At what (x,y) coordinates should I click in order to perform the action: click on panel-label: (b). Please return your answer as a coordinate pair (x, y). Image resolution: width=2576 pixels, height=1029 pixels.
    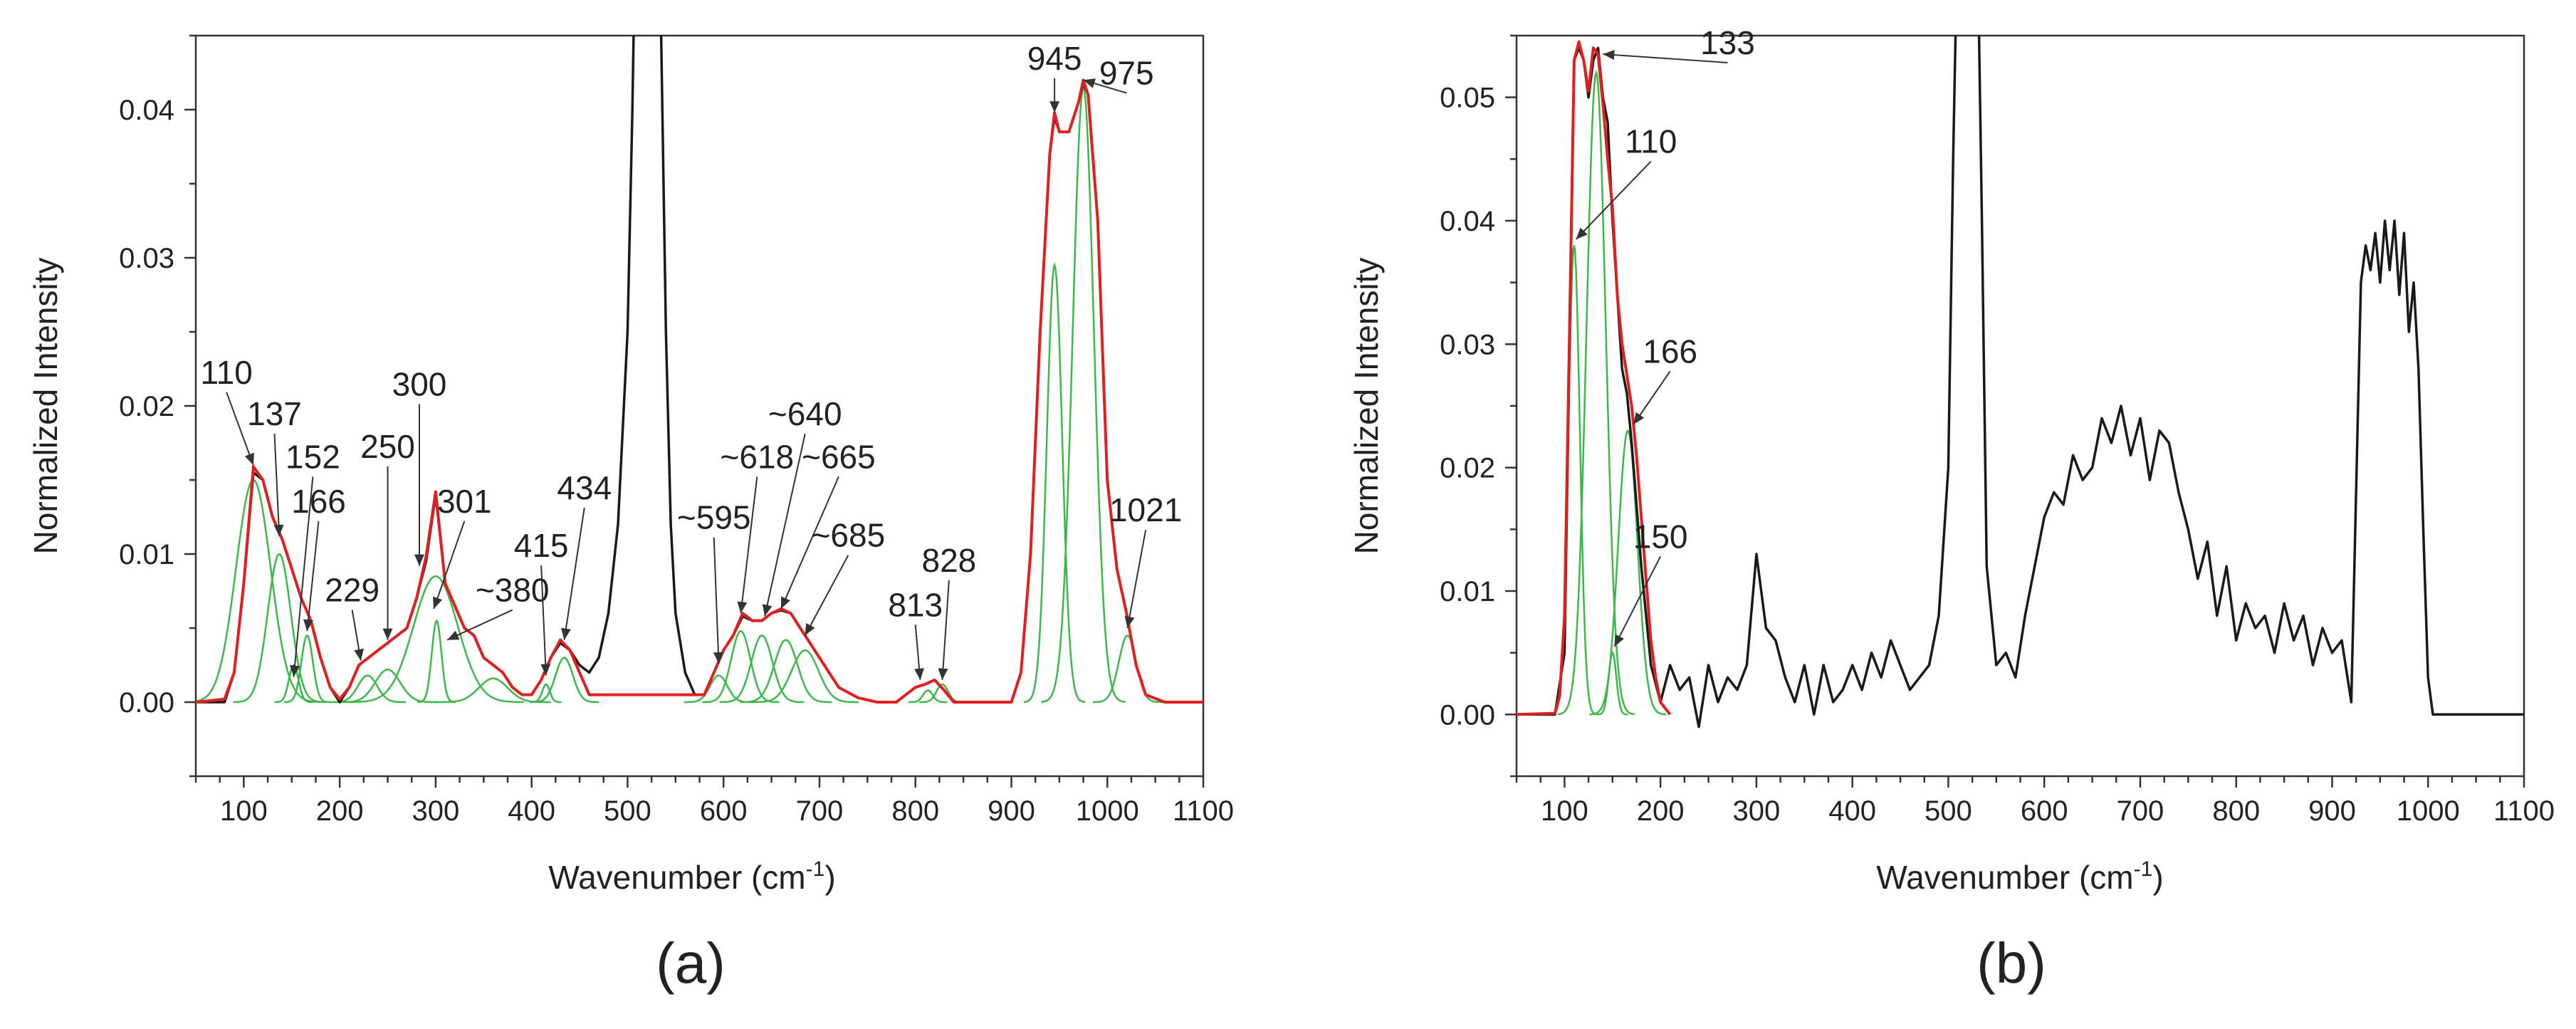
    Looking at the image, I should click on (2011, 963).